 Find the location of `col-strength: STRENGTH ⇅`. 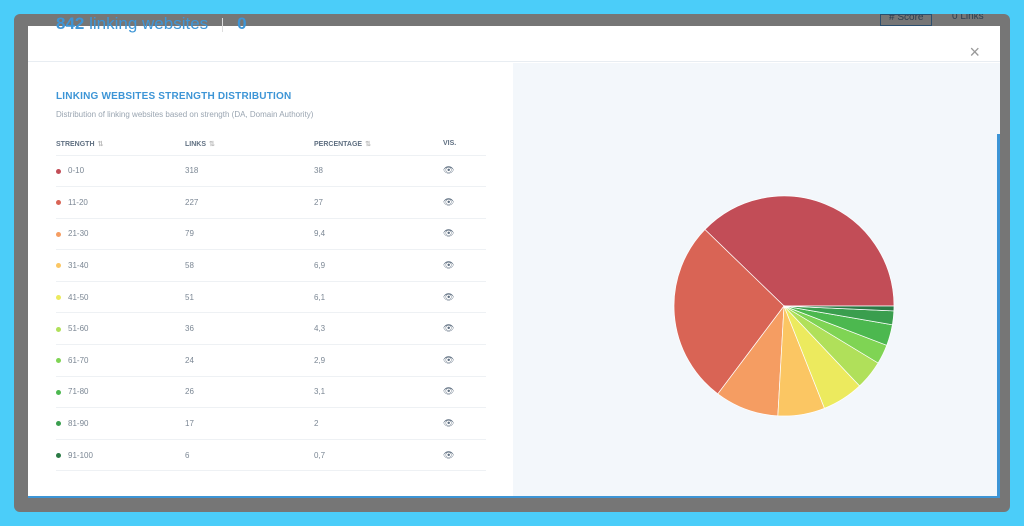

col-strength: STRENGTH ⇅ is located at coordinates (80, 144).